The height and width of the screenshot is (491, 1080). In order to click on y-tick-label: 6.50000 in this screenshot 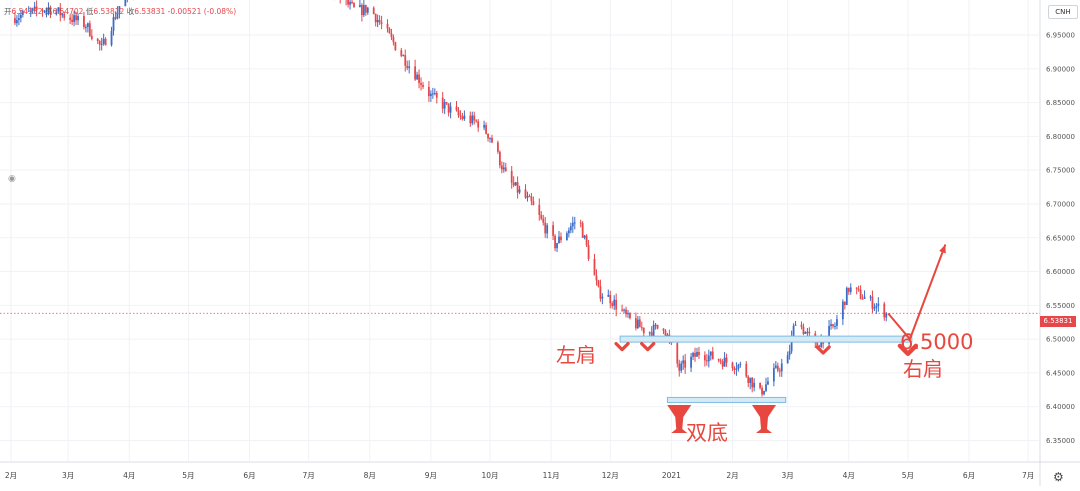, I will do `click(1060, 340)`.